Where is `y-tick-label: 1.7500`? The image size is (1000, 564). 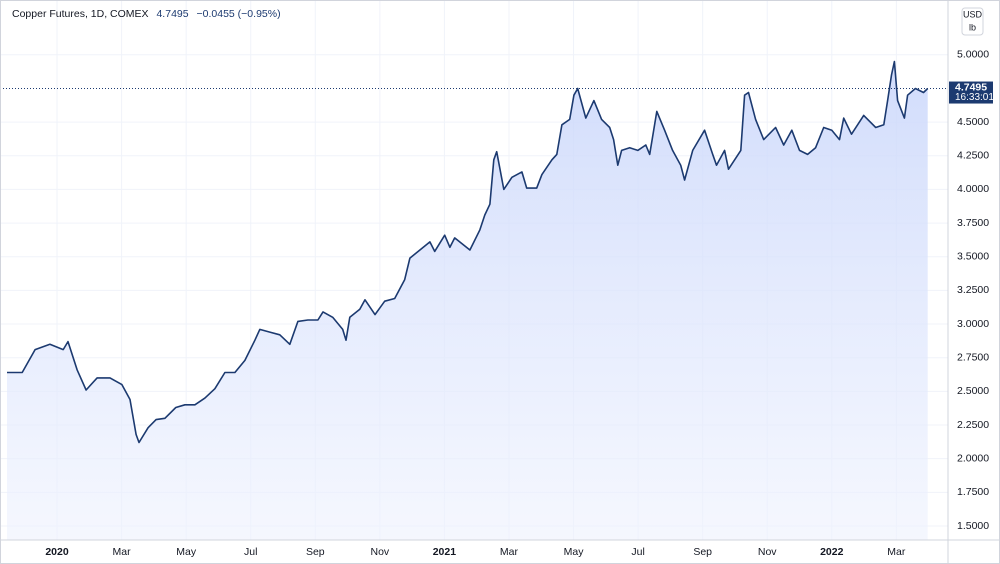
y-tick-label: 1.7500 is located at coordinates (973, 492).